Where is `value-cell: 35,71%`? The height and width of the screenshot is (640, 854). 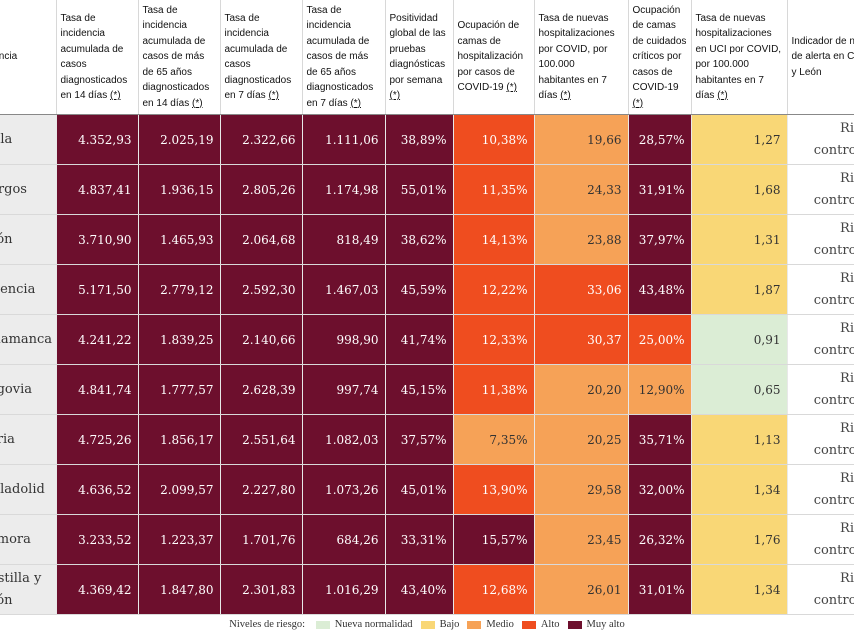
value-cell: 35,71% is located at coordinates (660, 439).